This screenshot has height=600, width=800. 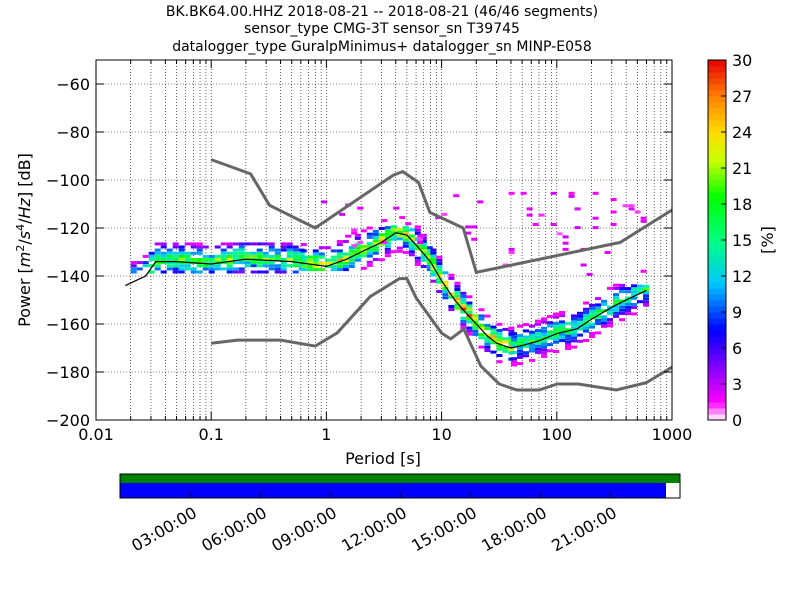 I want to click on colorbar-tick-label: 9, so click(x=737, y=312).